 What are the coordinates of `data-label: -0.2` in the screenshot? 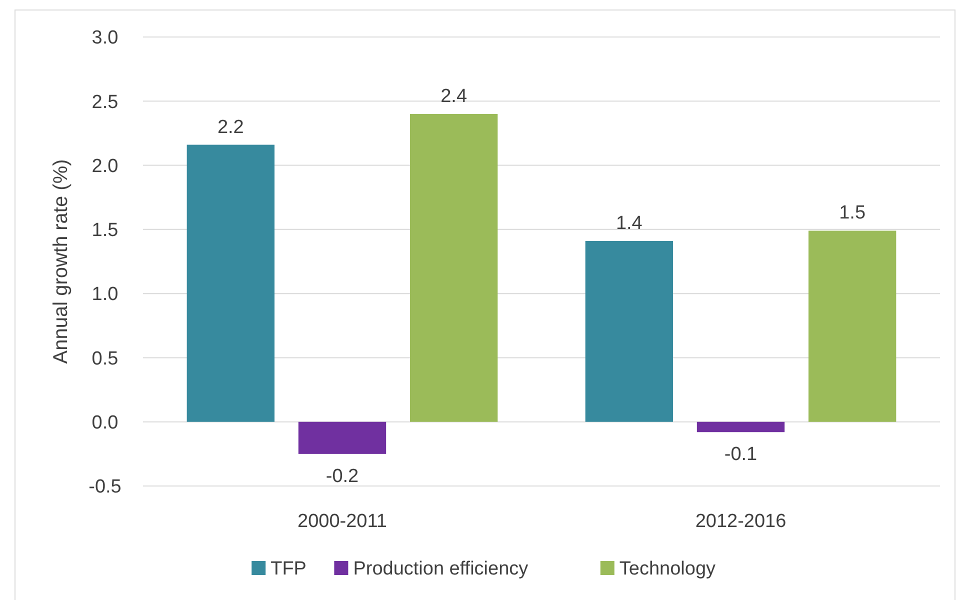 It's located at (342, 476).